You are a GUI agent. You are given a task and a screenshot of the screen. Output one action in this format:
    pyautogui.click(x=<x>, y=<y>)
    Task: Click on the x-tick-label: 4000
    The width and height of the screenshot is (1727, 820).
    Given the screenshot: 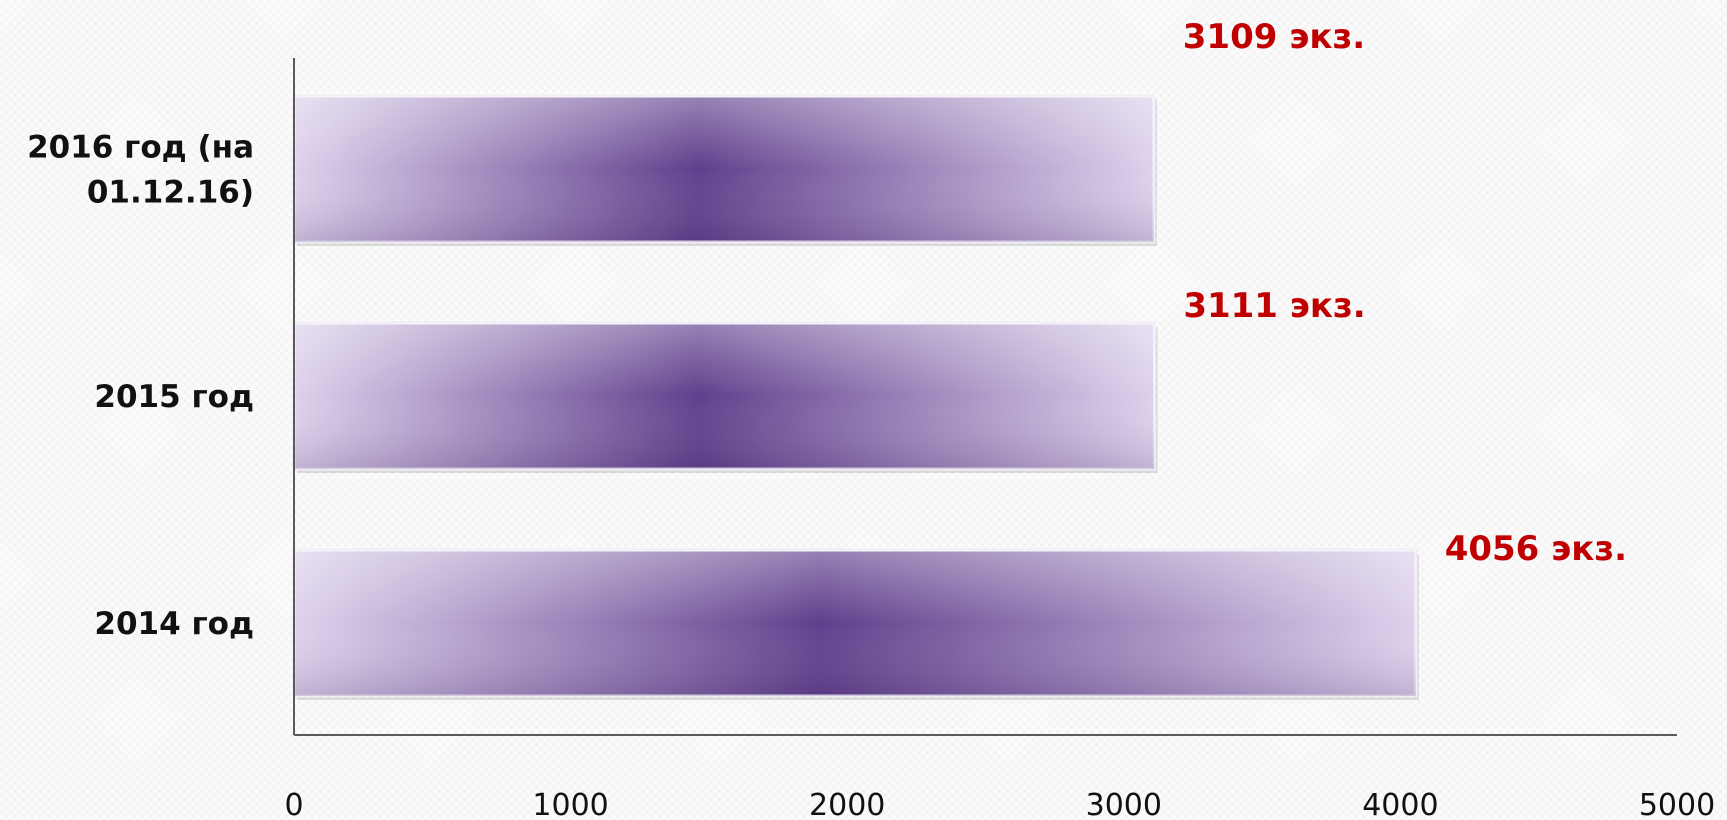 What is the action you would take?
    pyautogui.click(x=1400, y=804)
    